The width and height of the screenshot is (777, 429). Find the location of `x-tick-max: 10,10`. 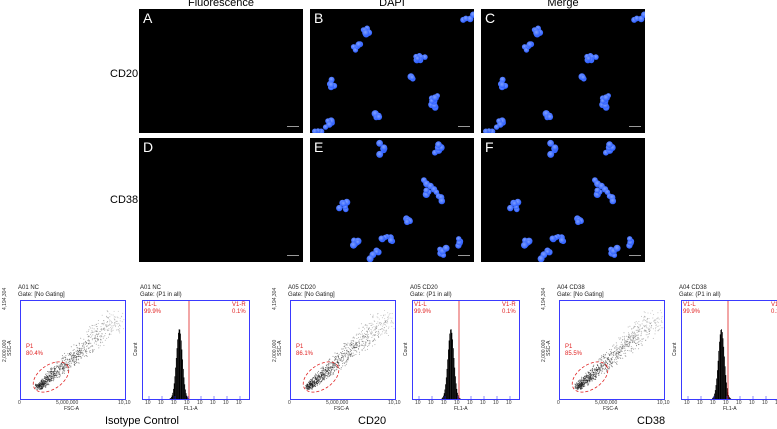

x-tick-max: 10,10 is located at coordinates (124, 403).